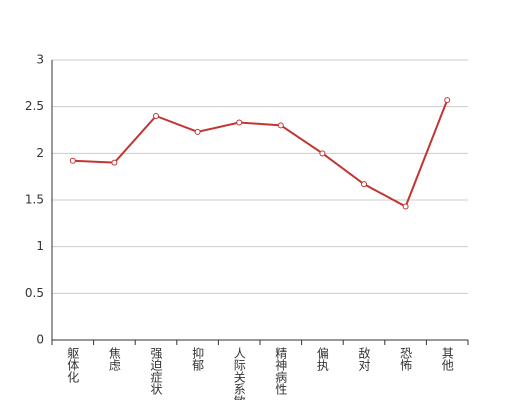 This screenshot has height=400, width=520. I want to click on x-tick-label: 恐怖, so click(406, 359).